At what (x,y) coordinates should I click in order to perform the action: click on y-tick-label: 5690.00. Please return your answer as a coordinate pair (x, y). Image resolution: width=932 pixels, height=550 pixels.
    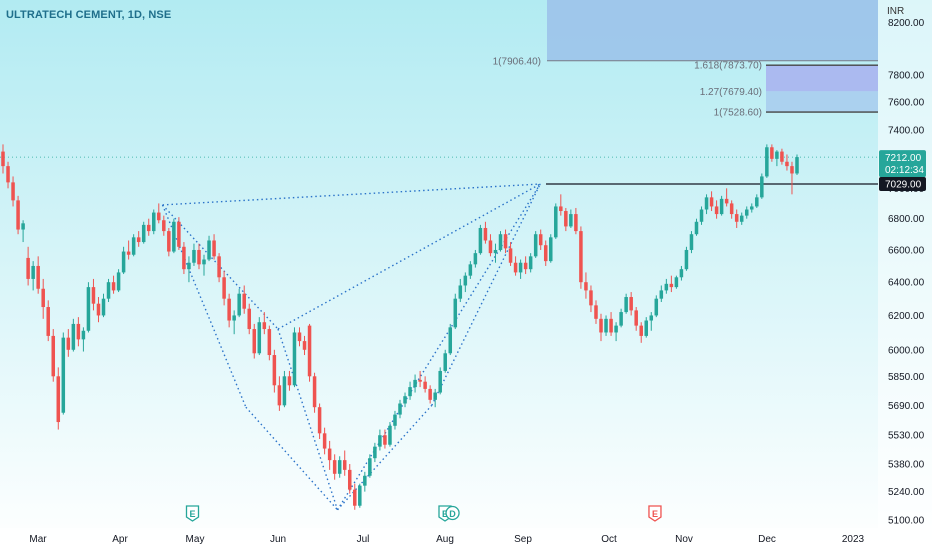
    Looking at the image, I should click on (906, 406).